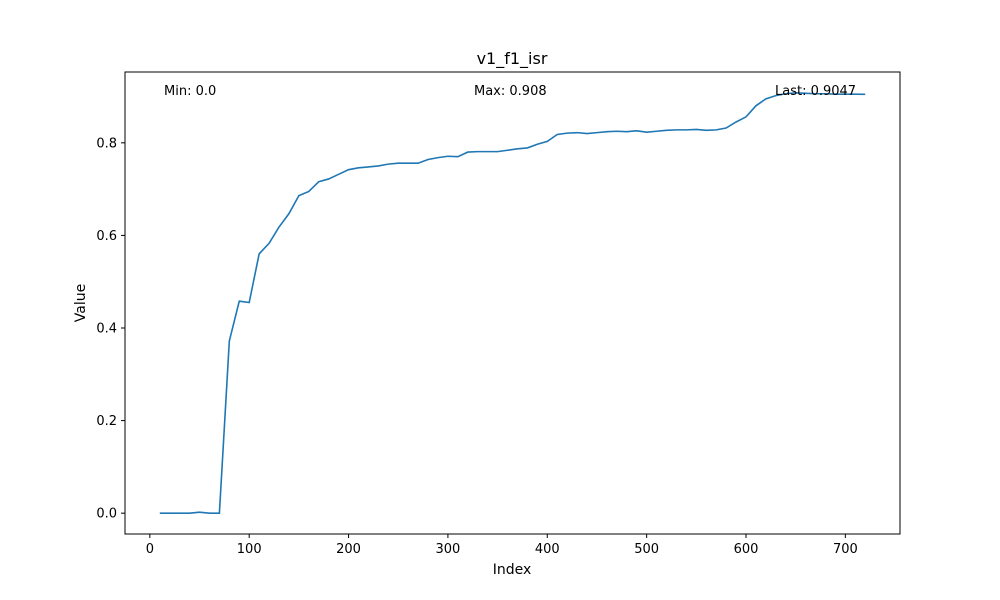 Image resolution: width=1000 pixels, height=600 pixels. What do you see at coordinates (646, 549) in the screenshot?
I see `x-tick-label: 500` at bounding box center [646, 549].